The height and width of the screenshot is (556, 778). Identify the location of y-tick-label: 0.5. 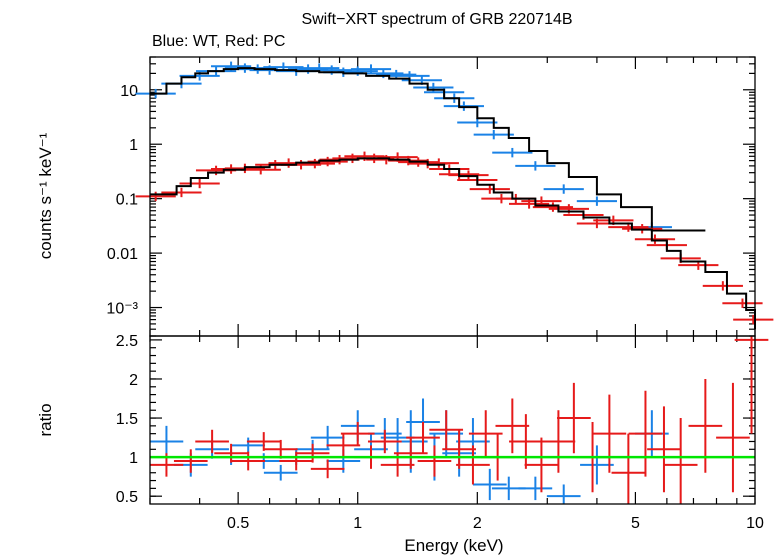
(127, 497).